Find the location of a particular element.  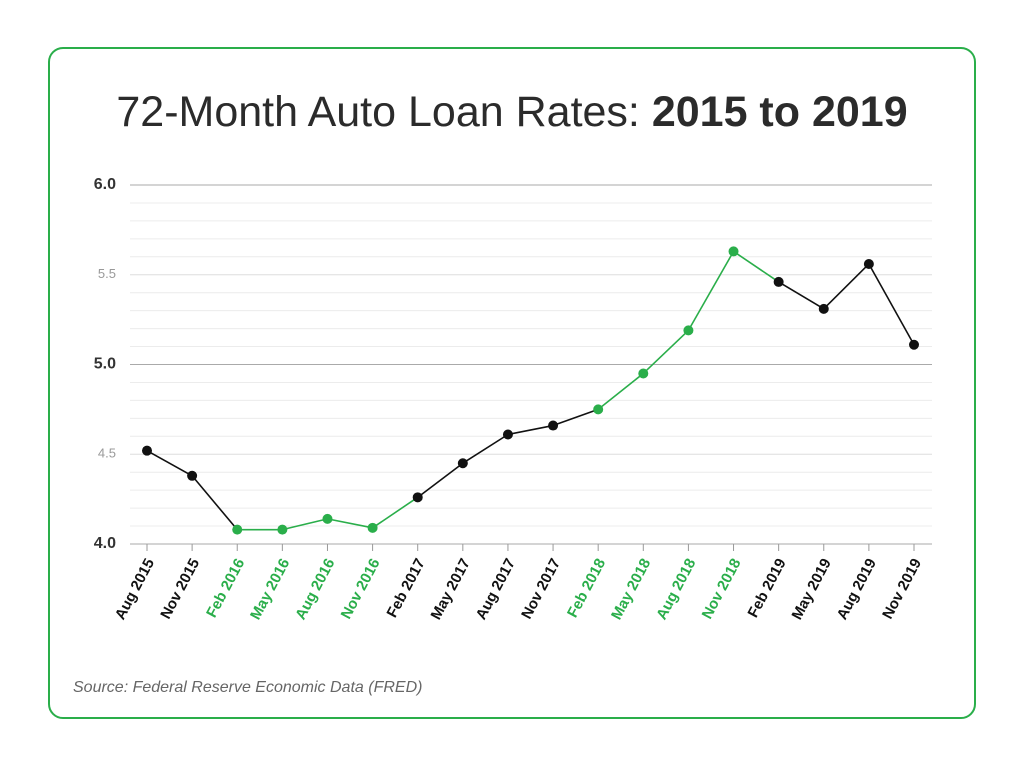

y-tick-label: 5.5 is located at coordinates (107, 273).